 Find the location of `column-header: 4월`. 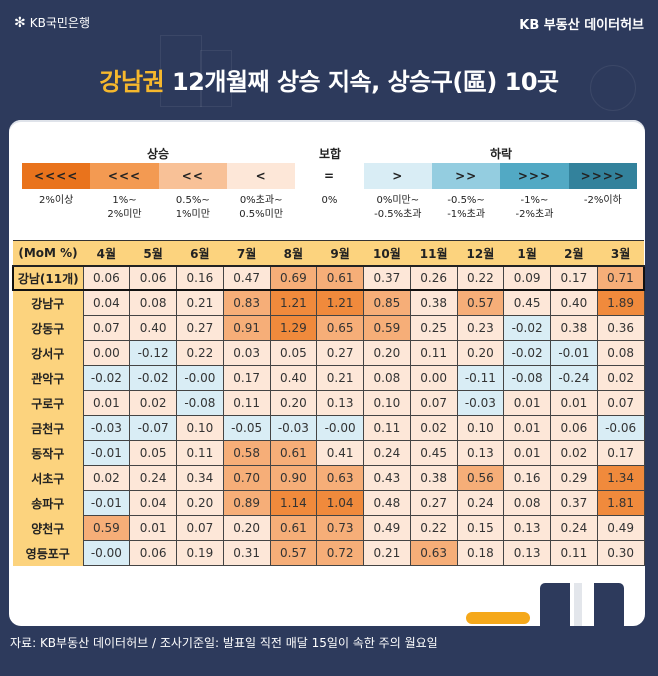

column-header: 4월 is located at coordinates (106, 253).